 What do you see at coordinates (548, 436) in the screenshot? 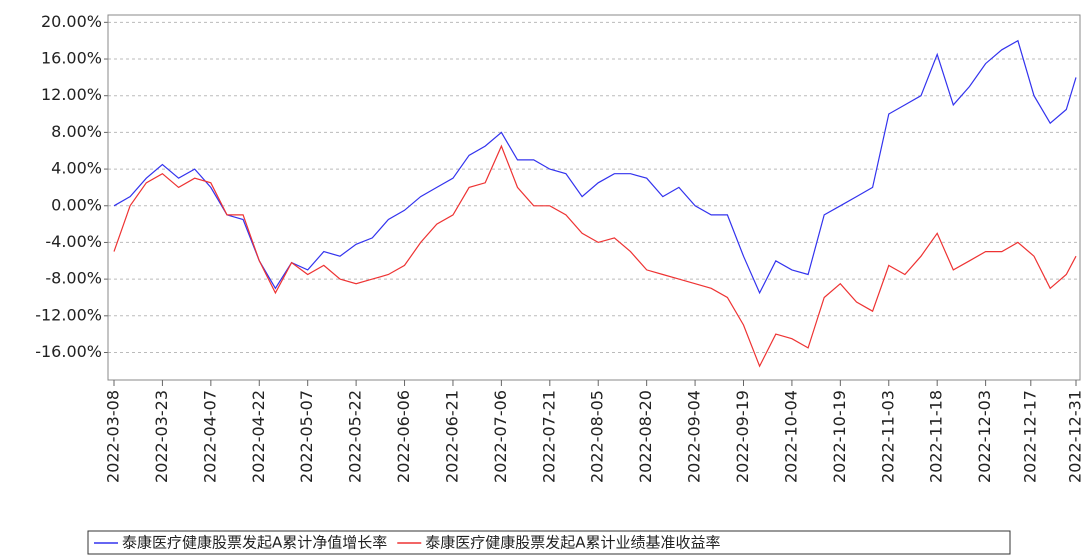
I see `x-tick-label: 2022-07-21` at bounding box center [548, 436].